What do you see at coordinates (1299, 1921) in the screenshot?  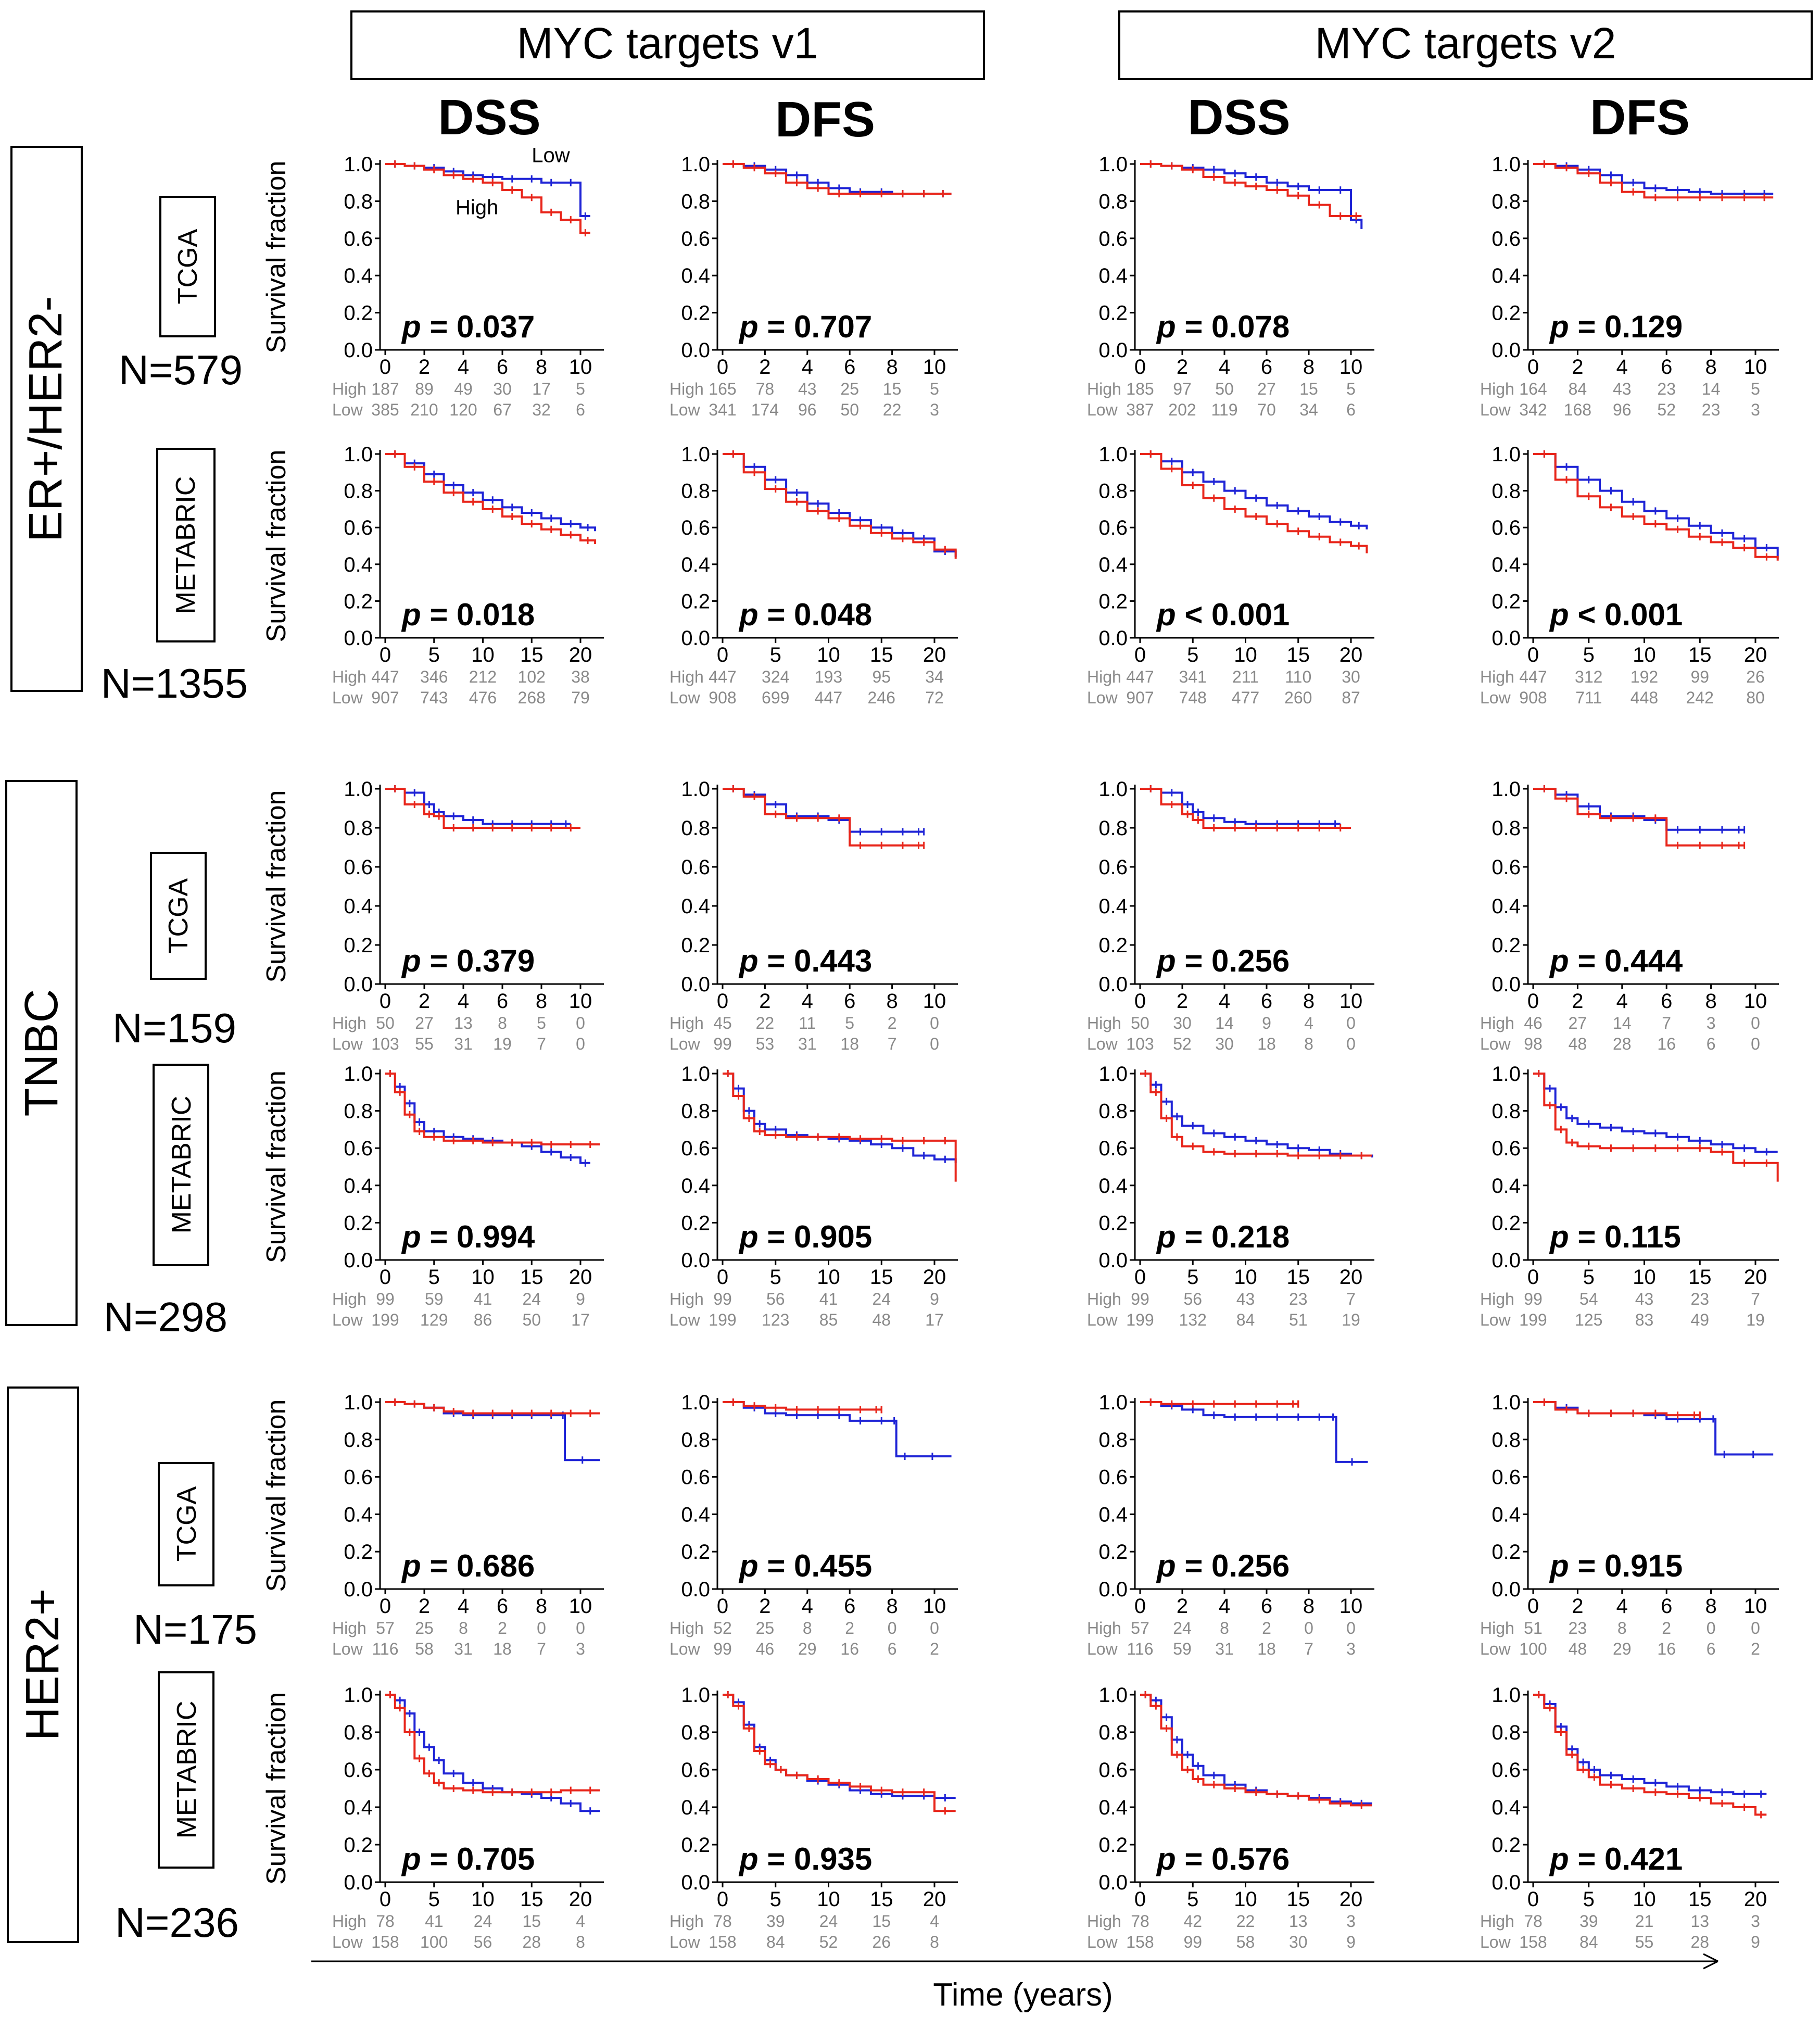 I see `risk-count-high: 13` at bounding box center [1299, 1921].